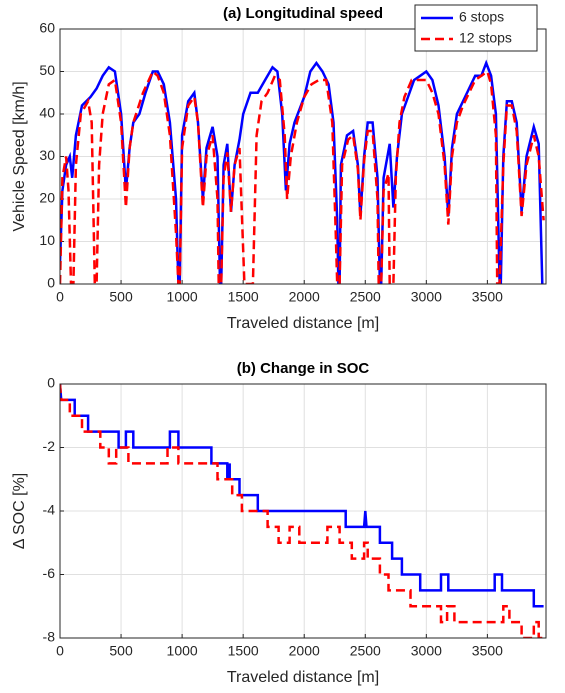 The image size is (565, 693). What do you see at coordinates (49, 637) in the screenshot?
I see `y-tick-label: -8` at bounding box center [49, 637].